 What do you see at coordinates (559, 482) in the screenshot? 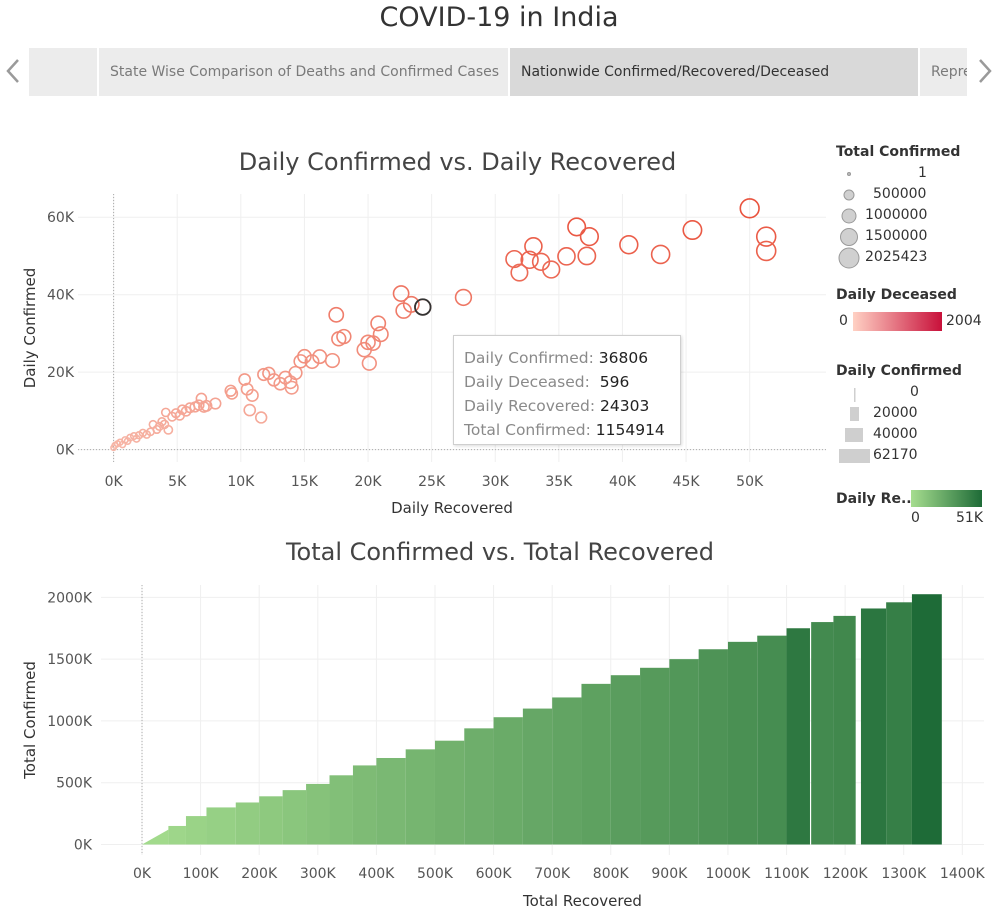
I see `x-tick-label: 35K` at bounding box center [559, 482].